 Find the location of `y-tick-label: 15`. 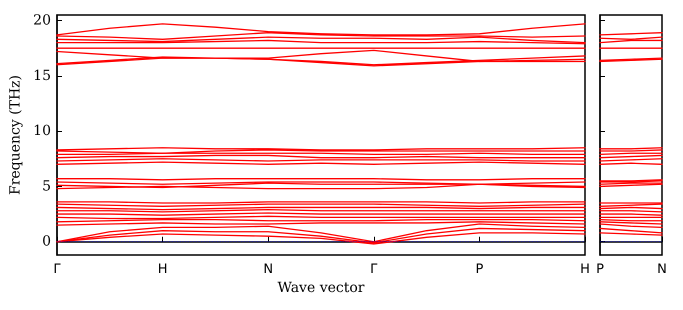

y-tick-label: 15 is located at coordinates (42, 76).